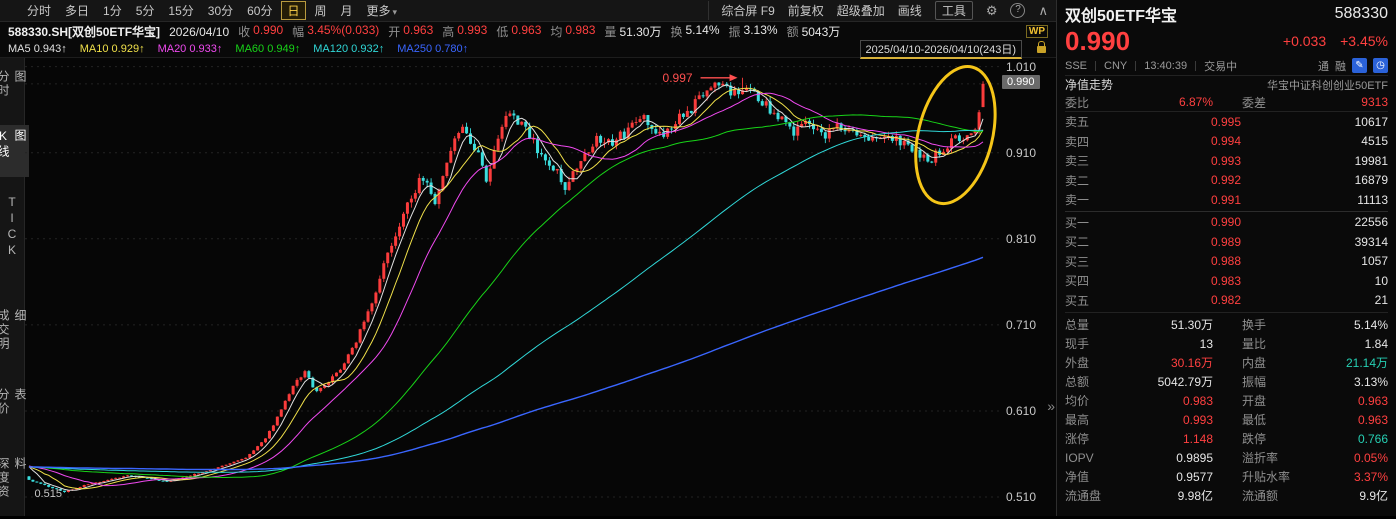 The image size is (1396, 519). What do you see at coordinates (1018, 10) in the screenshot?
I see `help-icon: ?` at bounding box center [1018, 10].